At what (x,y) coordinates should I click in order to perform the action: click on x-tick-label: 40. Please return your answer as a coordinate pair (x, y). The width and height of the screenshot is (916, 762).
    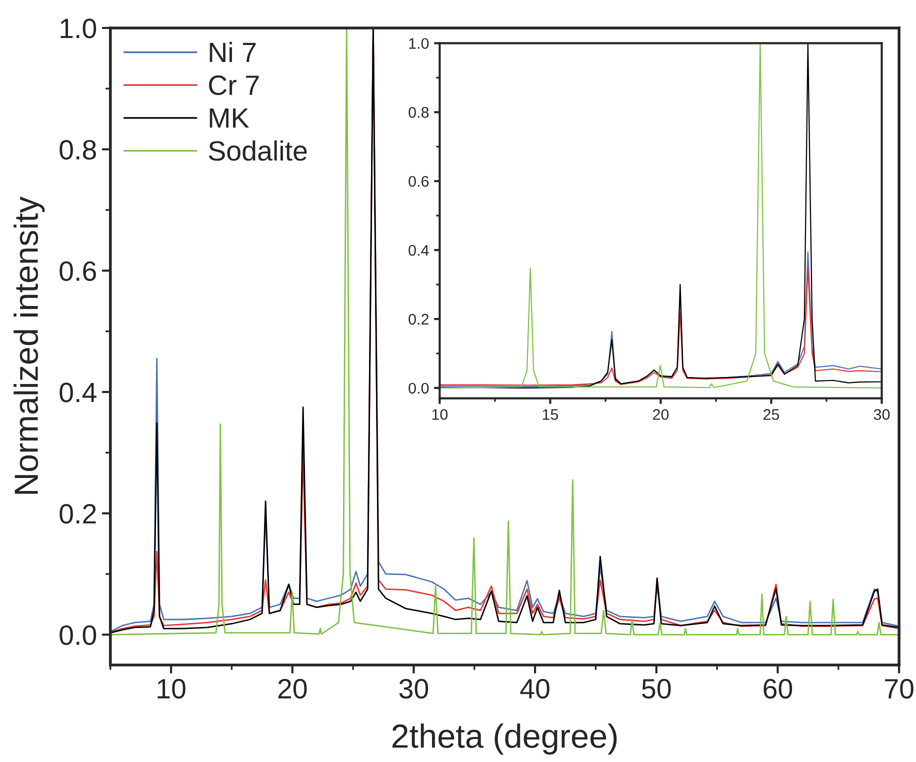
    Looking at the image, I should click on (535, 688).